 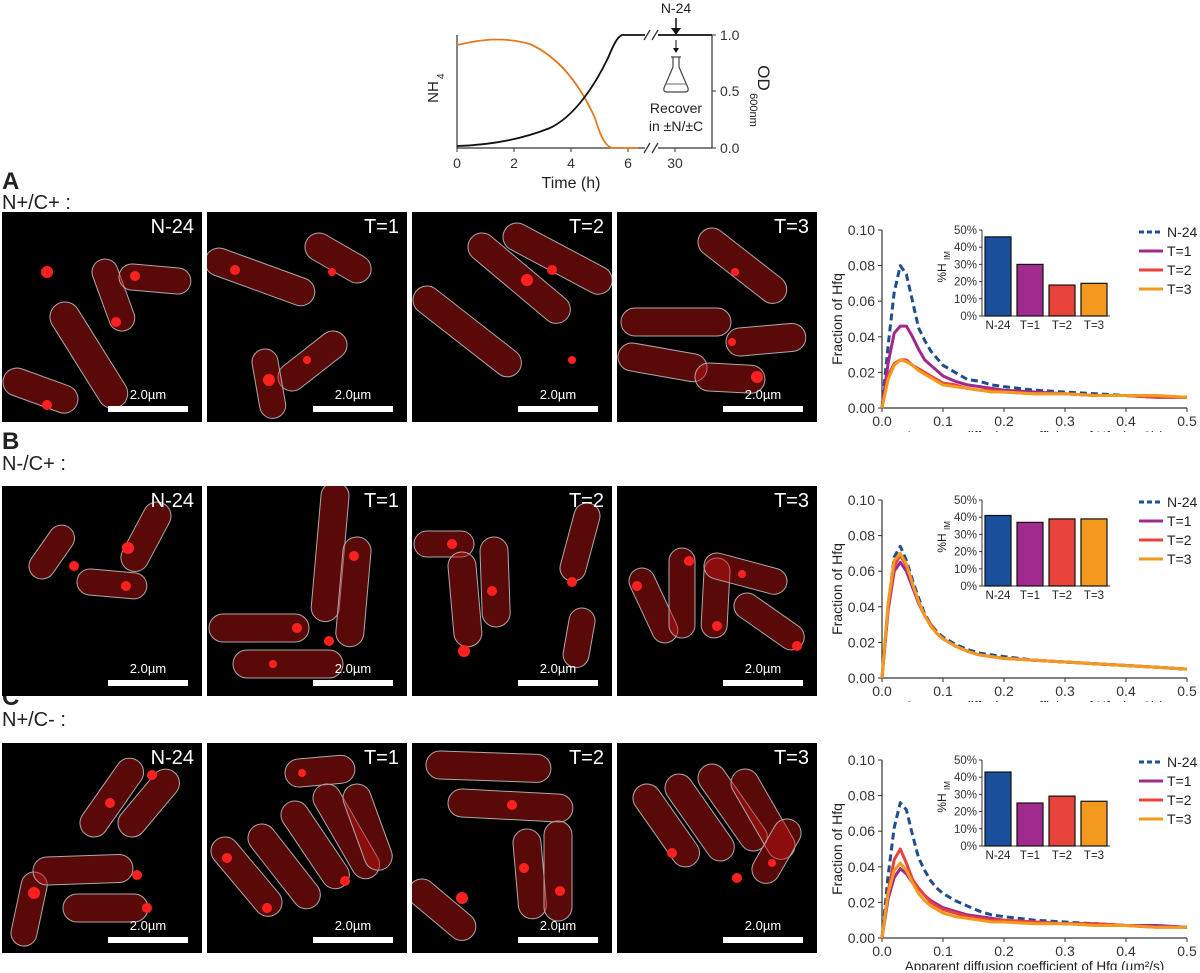 What do you see at coordinates (1034, 615) in the screenshot?
I see `series-line-t3` at bounding box center [1034, 615].